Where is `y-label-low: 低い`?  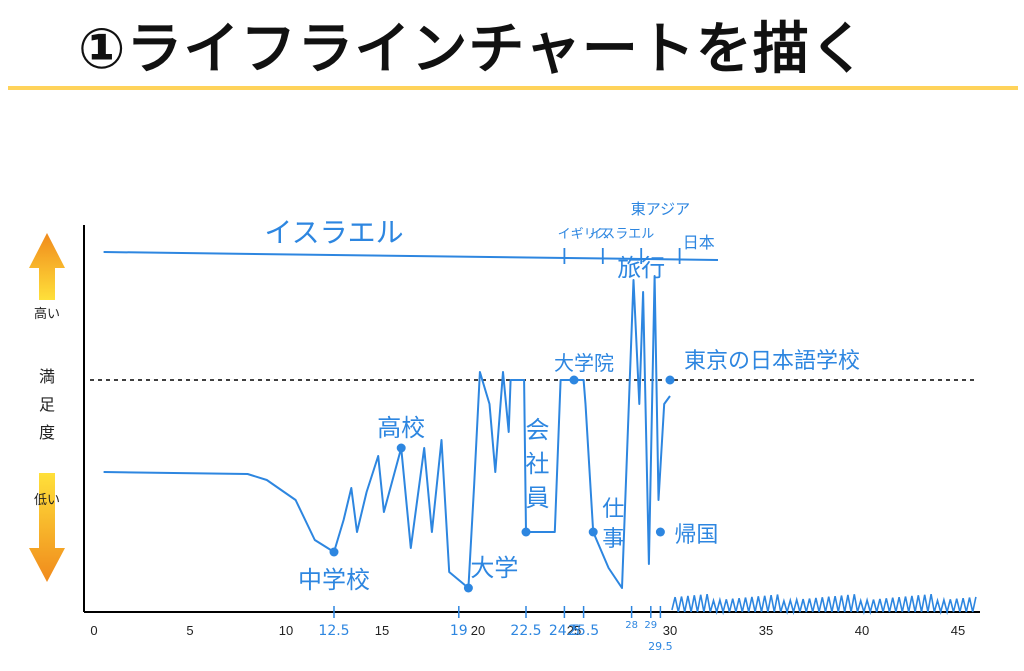
y-label-low: 低い is located at coordinates (47, 500).